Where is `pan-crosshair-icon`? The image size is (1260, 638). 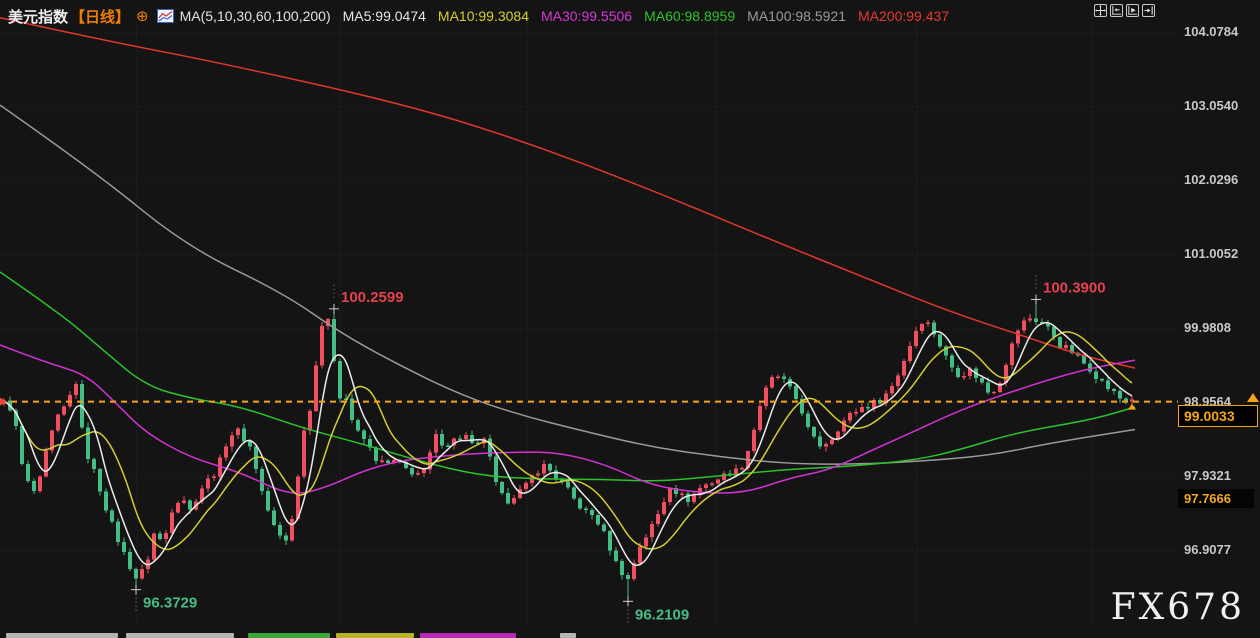
pan-crosshair-icon is located at coordinates (1100, 10).